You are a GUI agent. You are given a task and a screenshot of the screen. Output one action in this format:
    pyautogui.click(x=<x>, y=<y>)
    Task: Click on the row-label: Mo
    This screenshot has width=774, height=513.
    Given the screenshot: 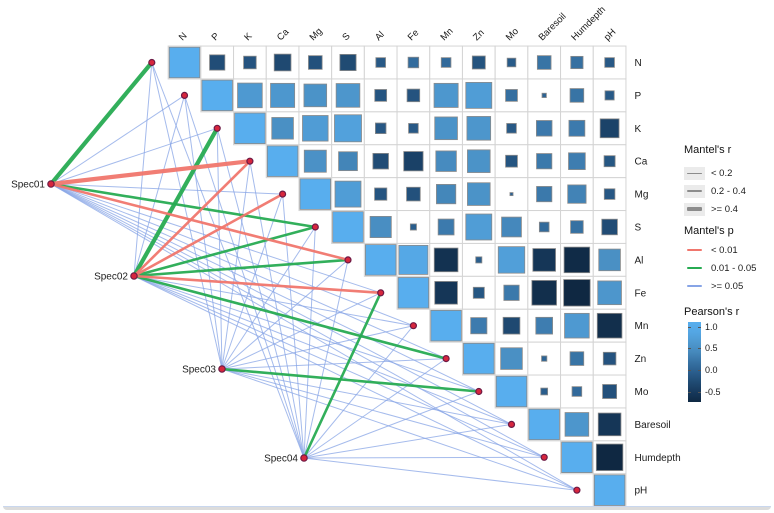 What is the action you would take?
    pyautogui.click(x=642, y=392)
    